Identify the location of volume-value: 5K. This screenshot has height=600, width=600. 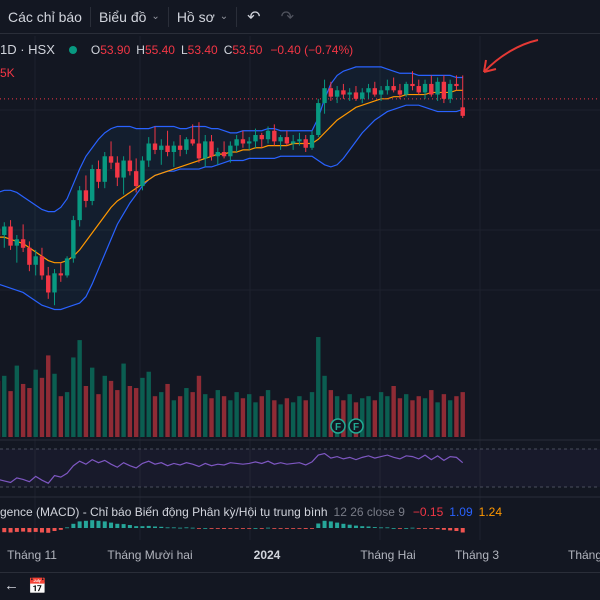
(7, 73).